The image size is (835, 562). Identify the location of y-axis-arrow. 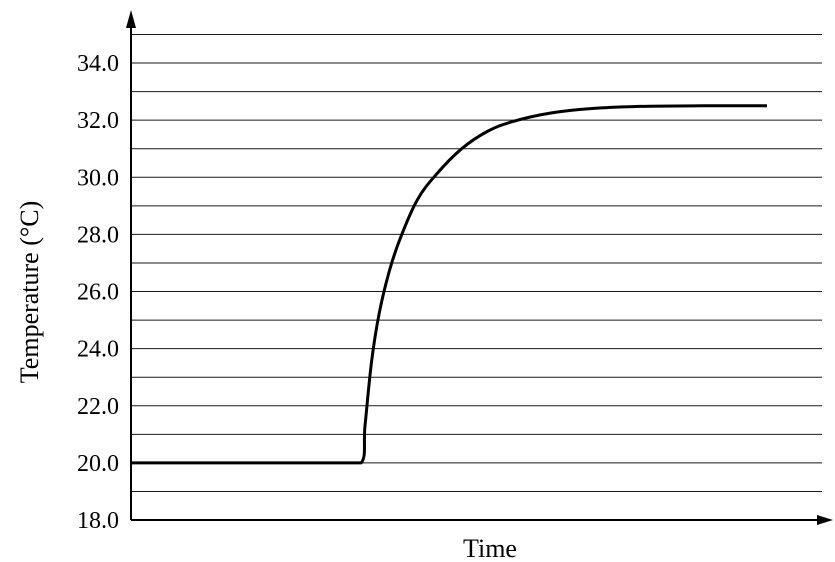
(131, 19).